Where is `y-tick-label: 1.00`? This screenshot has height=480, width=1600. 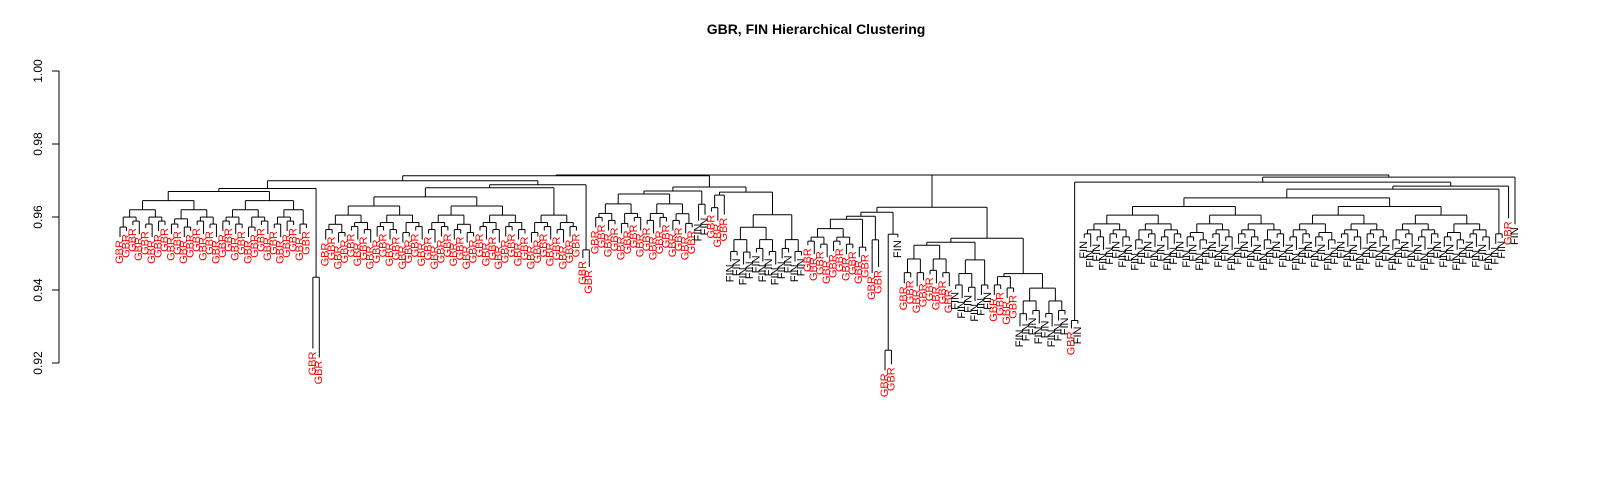
y-tick-label: 1.00 is located at coordinates (38, 71).